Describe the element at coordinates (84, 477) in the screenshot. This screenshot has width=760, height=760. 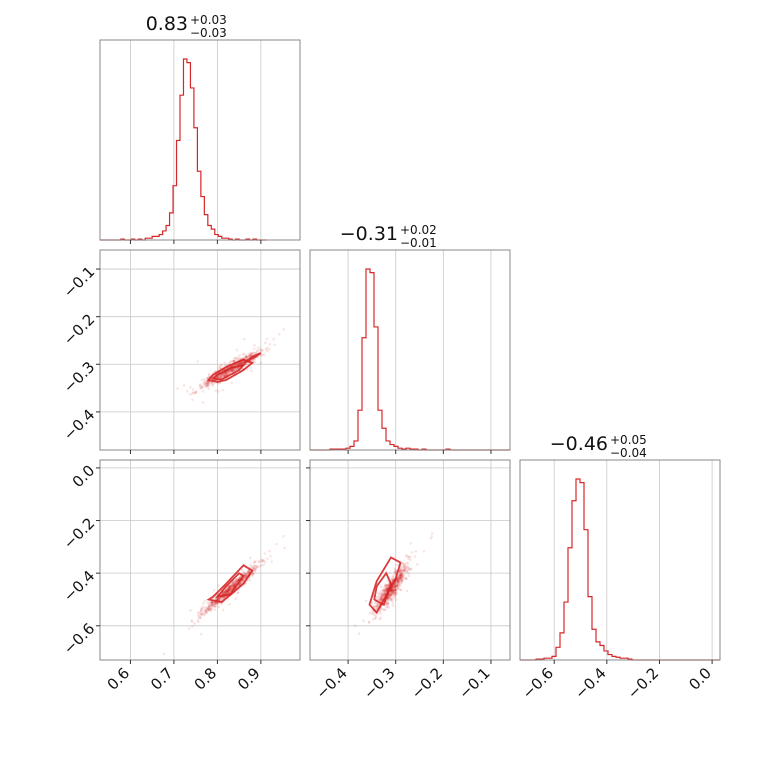
I see `y-tick-label: 0.0` at that location.